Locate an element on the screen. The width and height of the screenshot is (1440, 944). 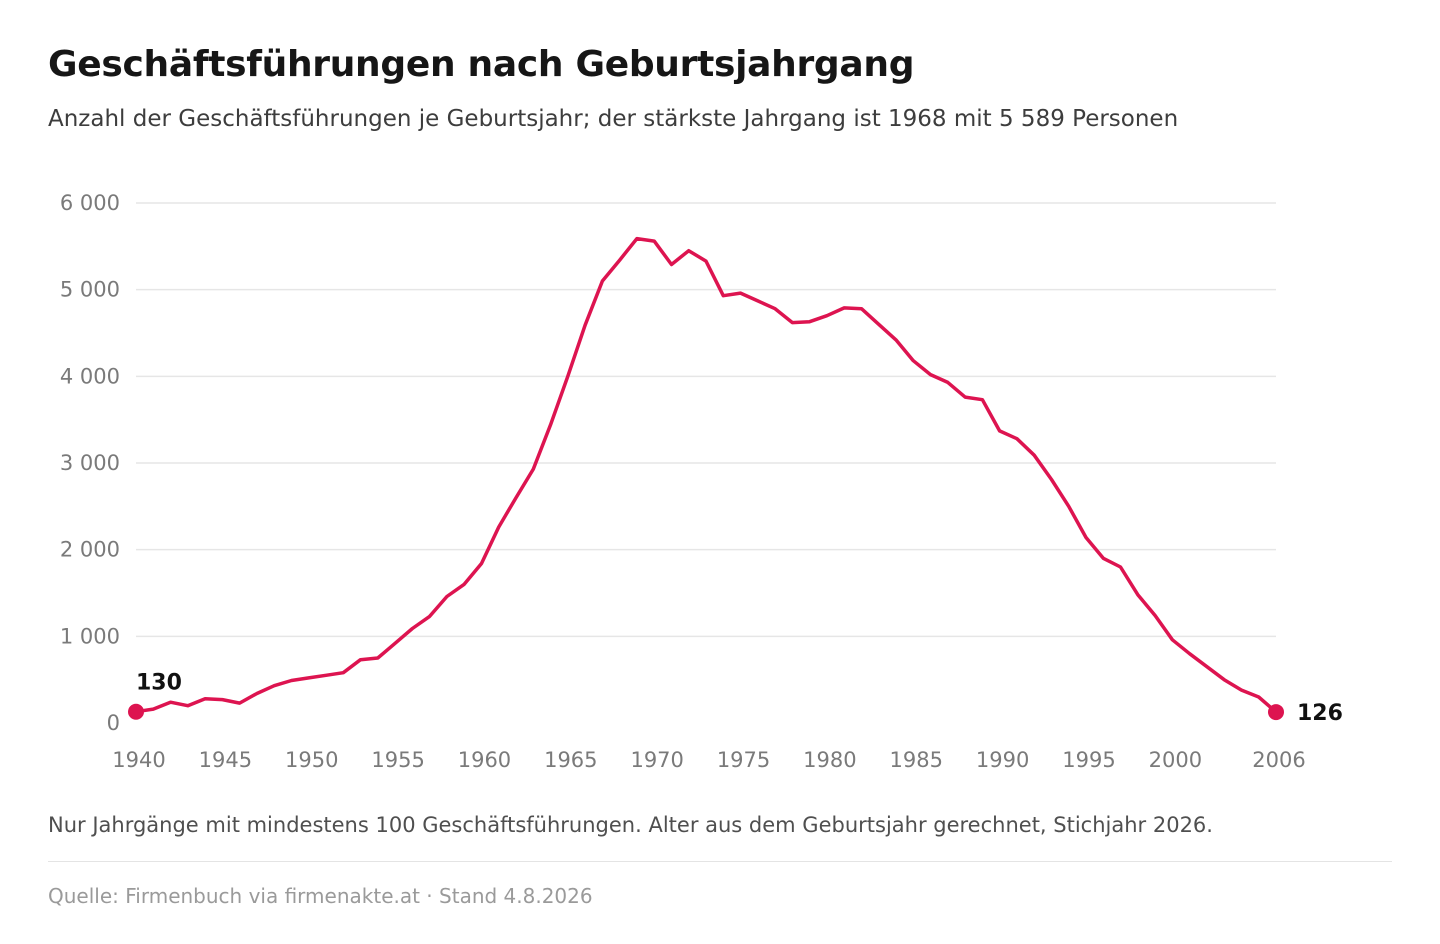
x-tick-label: 1940 is located at coordinates (138, 760).